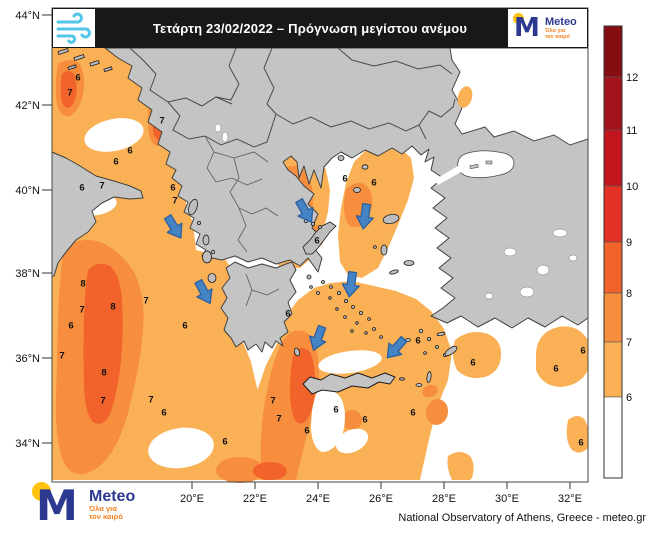 The width and height of the screenshot is (650, 534). What do you see at coordinates (629, 243) in the screenshot?
I see `colorbar-label: 9` at bounding box center [629, 243].